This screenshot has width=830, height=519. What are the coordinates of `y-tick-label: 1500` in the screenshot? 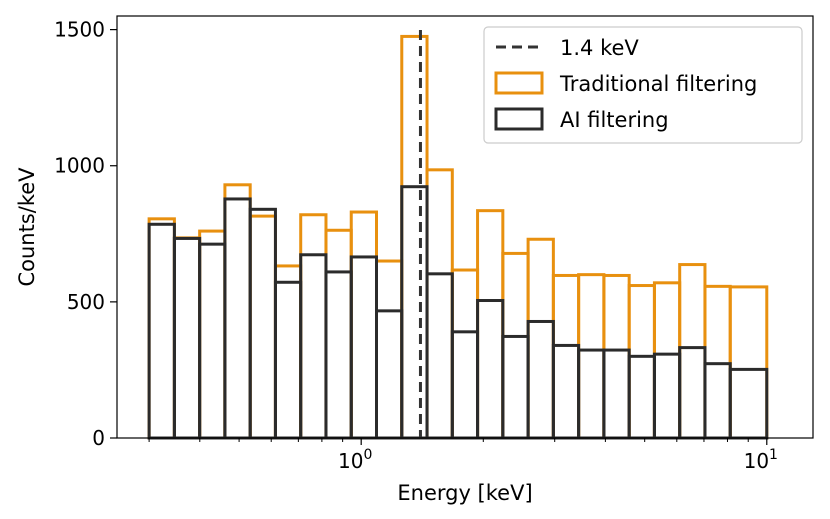 It's located at (79, 30).